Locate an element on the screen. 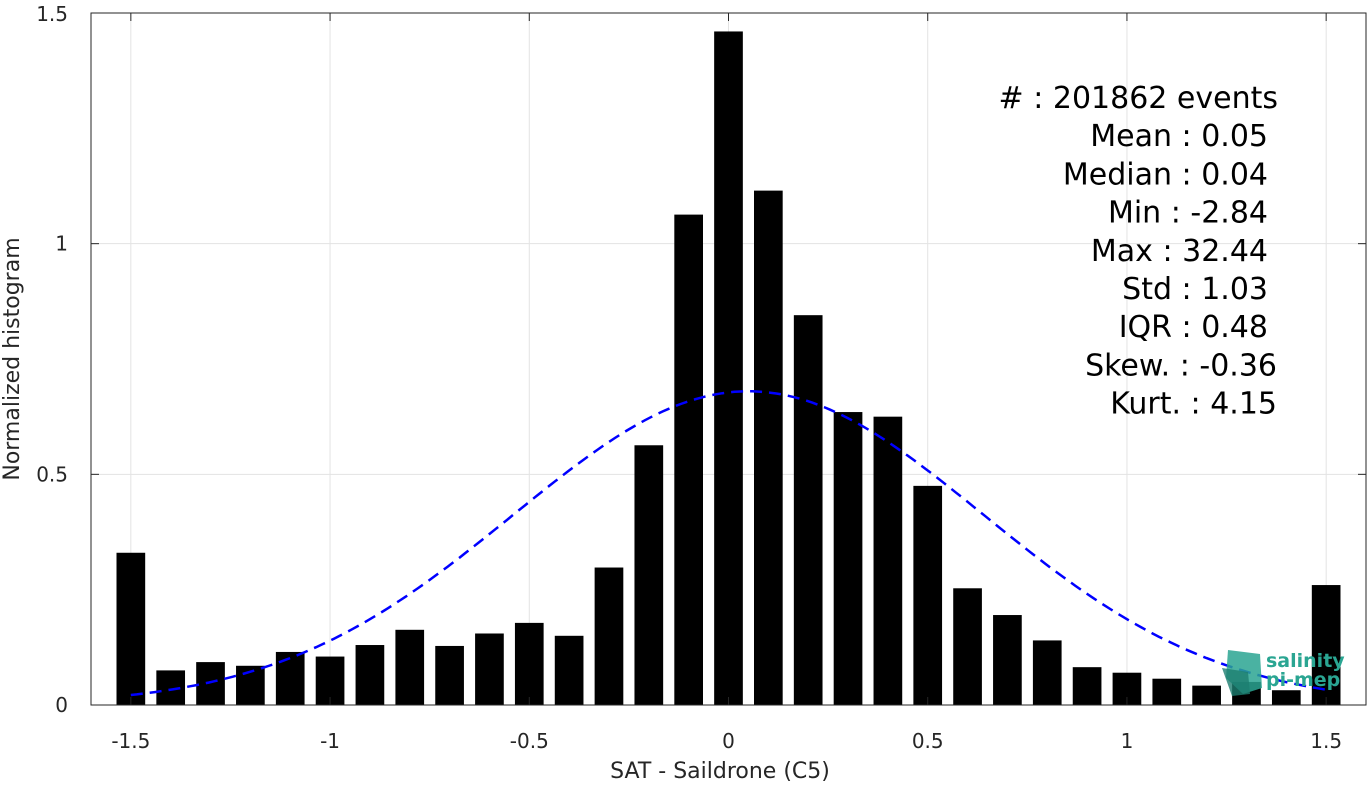  y-tick-label: 0.5 is located at coordinates (52, 474).